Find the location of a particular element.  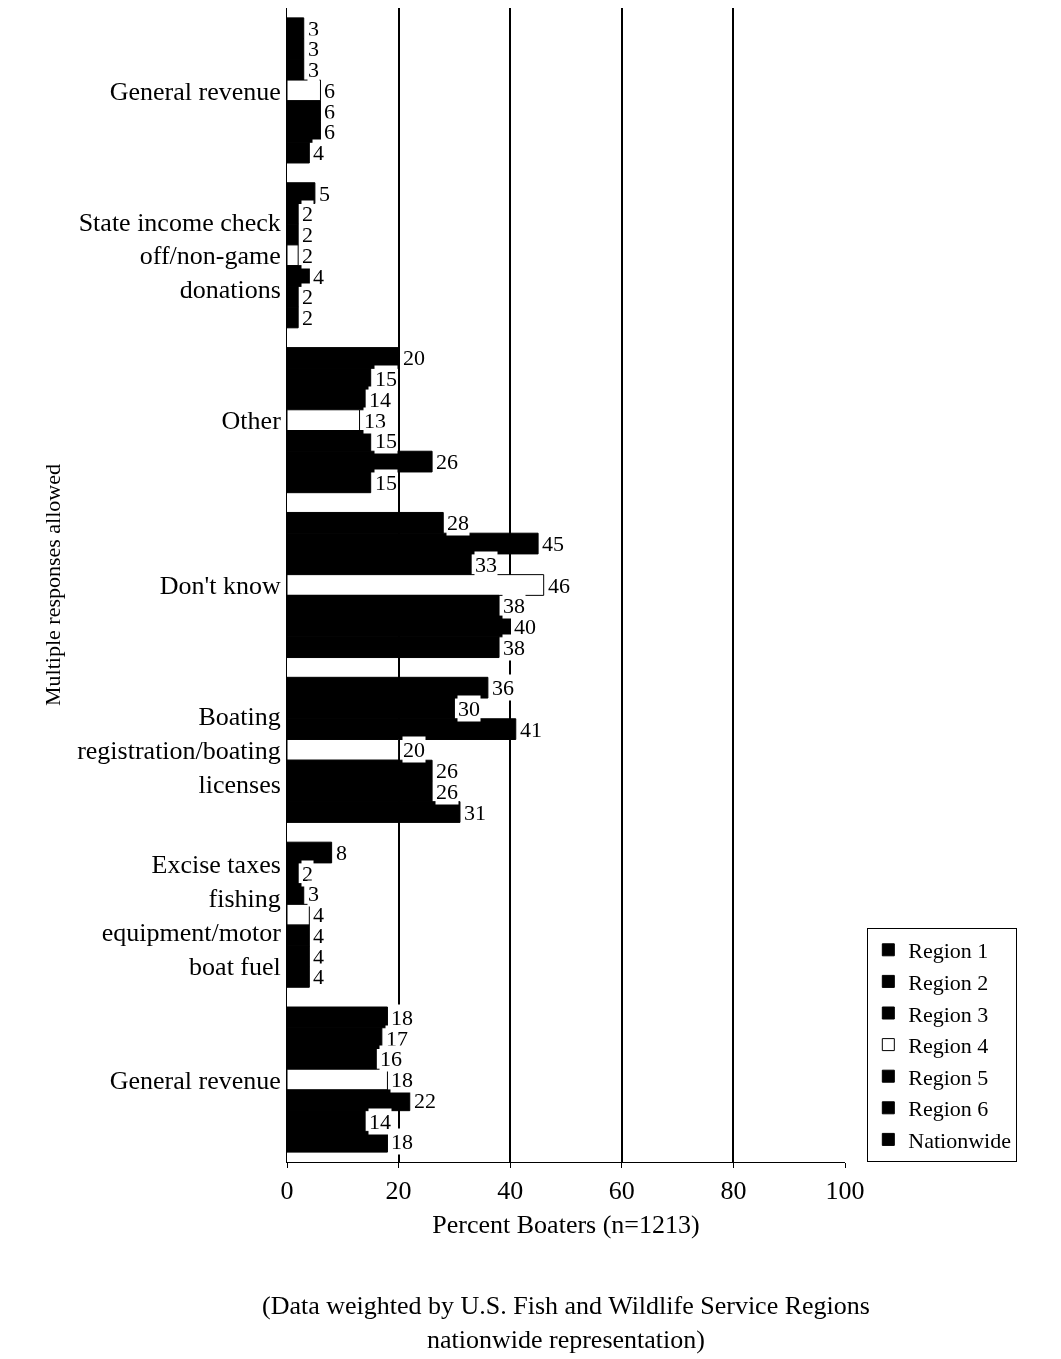

data-label: 17 is located at coordinates (397, 1038).